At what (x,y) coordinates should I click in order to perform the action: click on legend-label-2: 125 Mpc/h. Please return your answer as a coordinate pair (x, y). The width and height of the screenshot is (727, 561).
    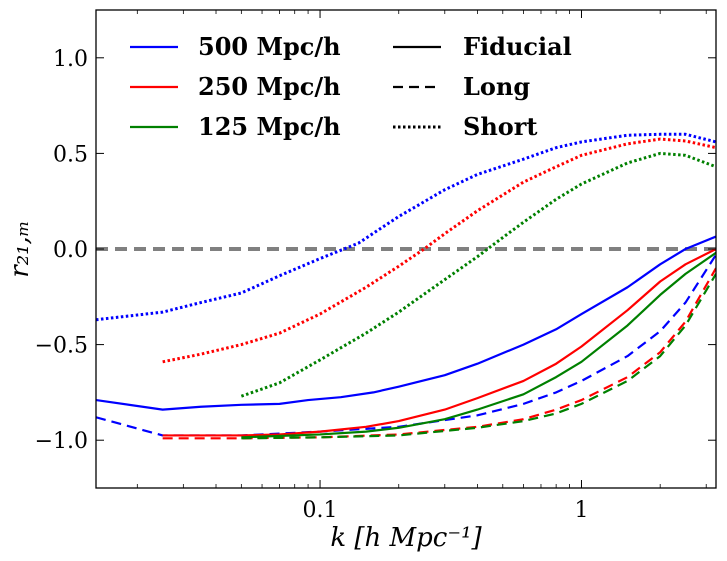
    Looking at the image, I should click on (269, 126).